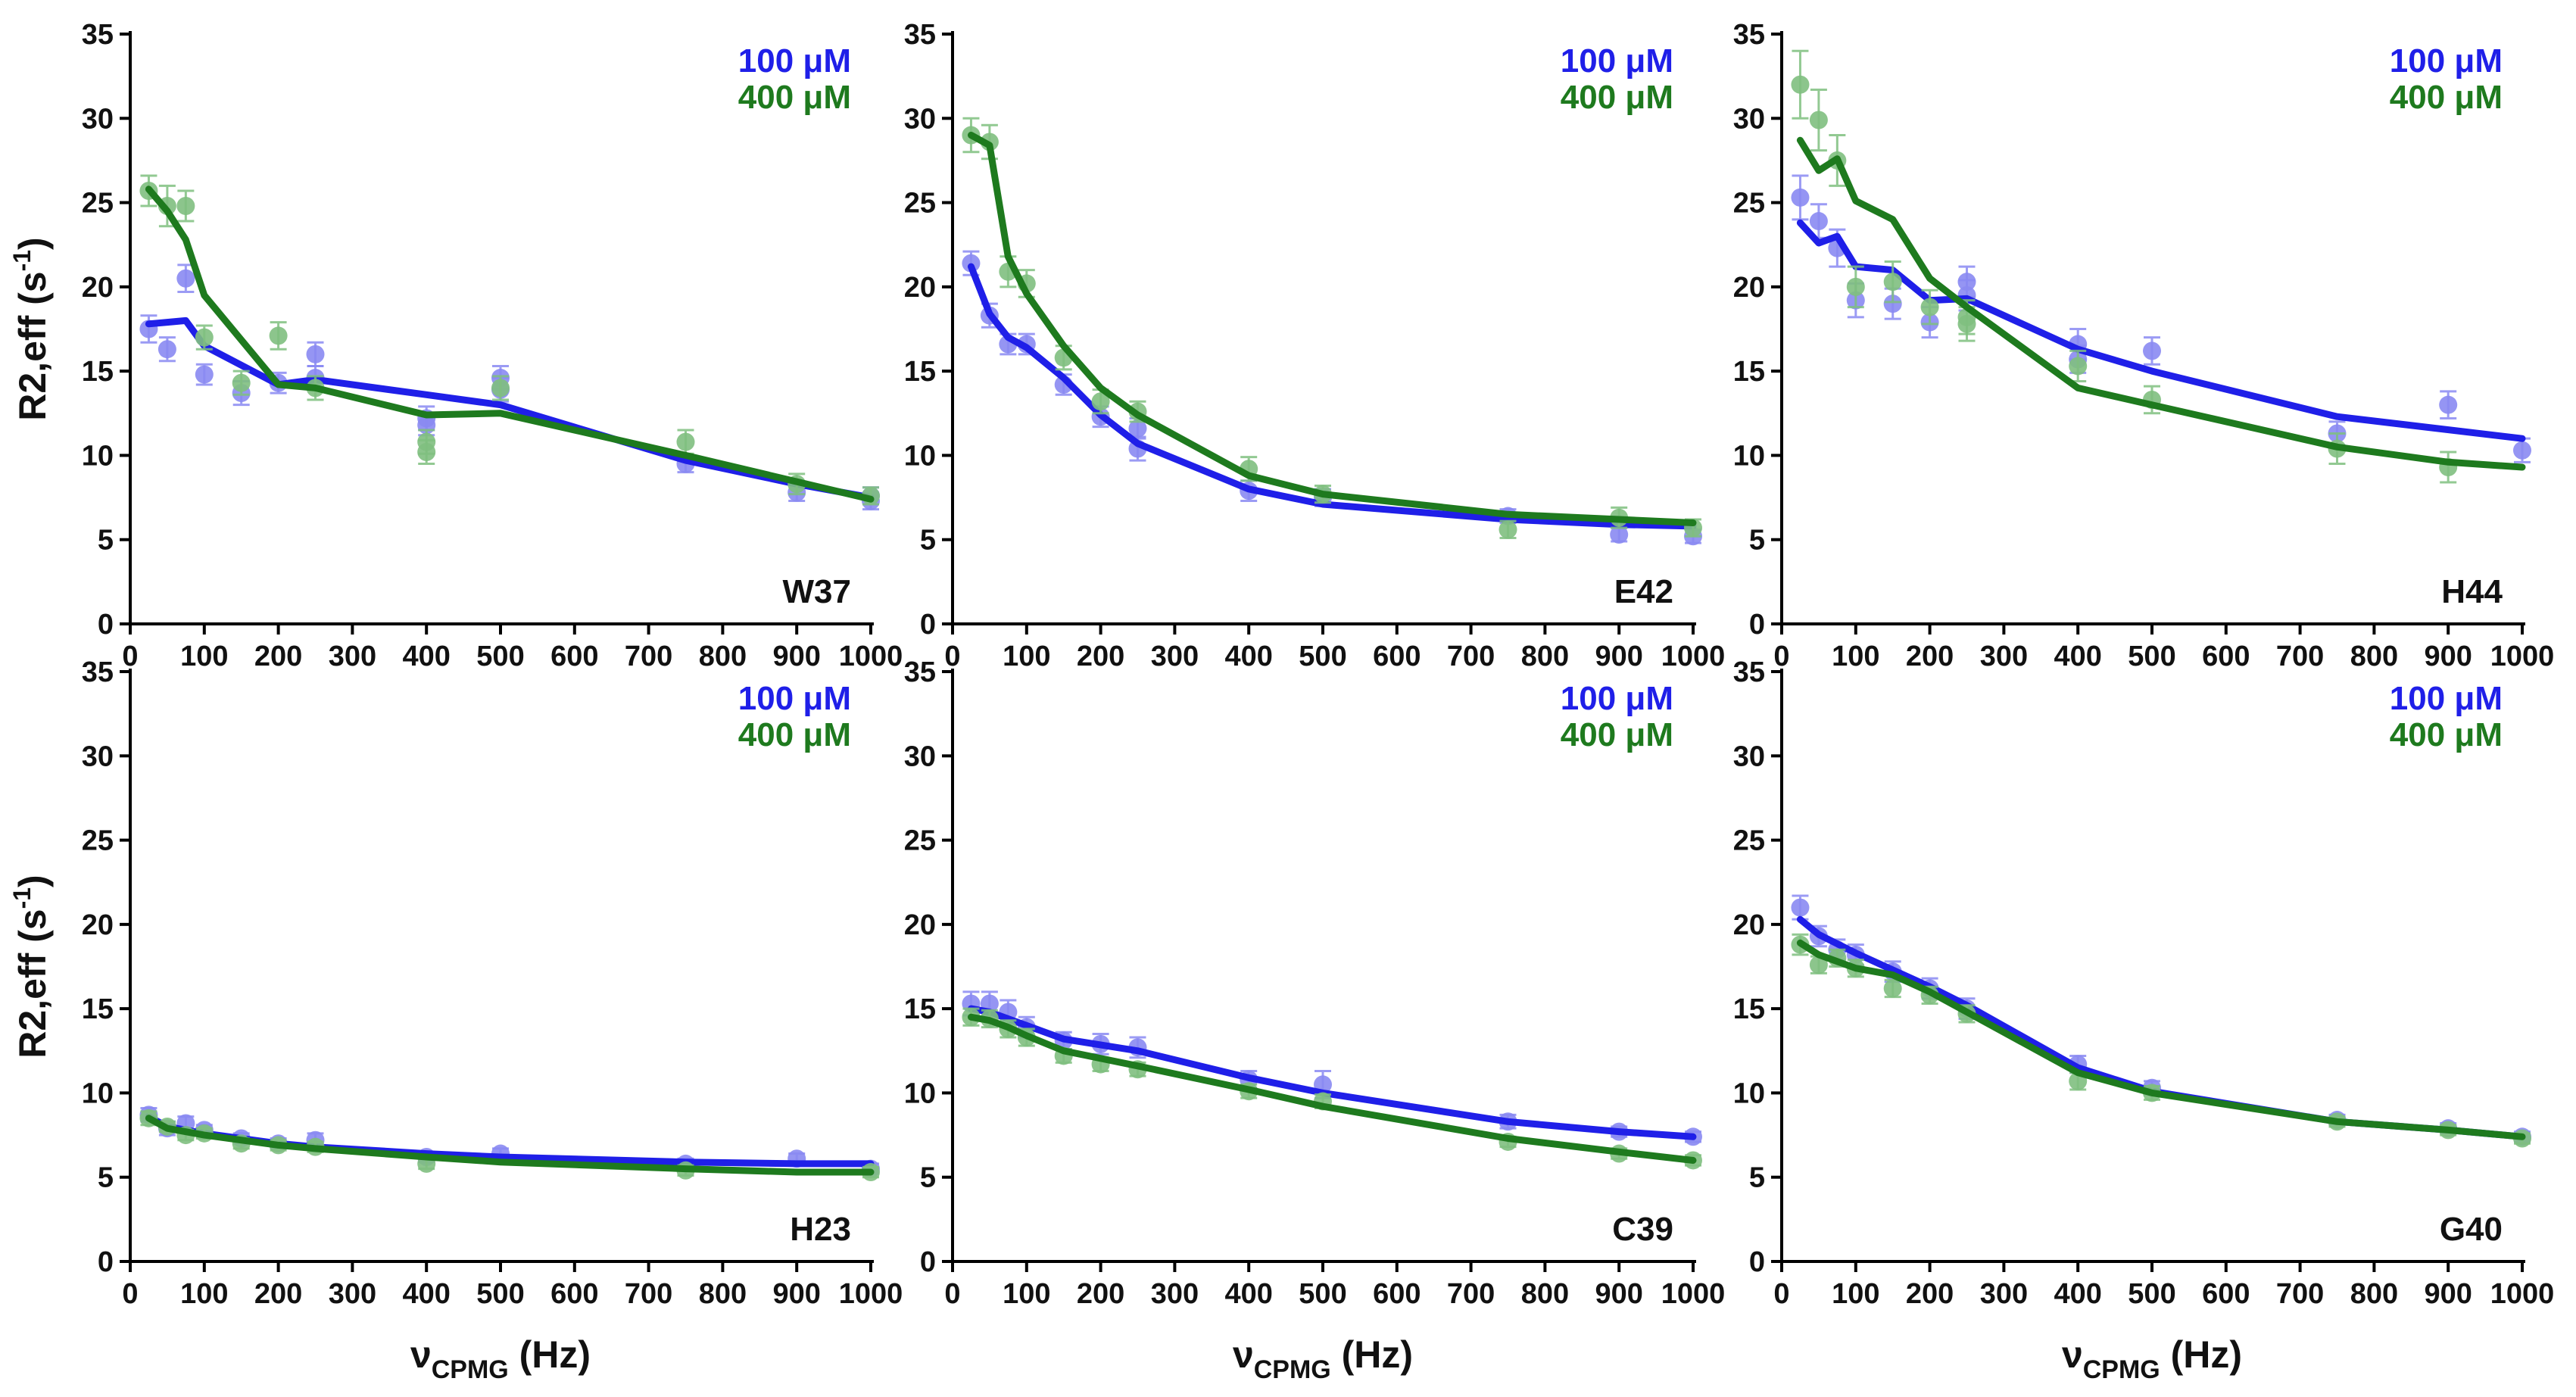 The height and width of the screenshot is (1397, 2576). Describe the element at coordinates (2472, 591) in the screenshot. I see `residue-label: H44` at that location.